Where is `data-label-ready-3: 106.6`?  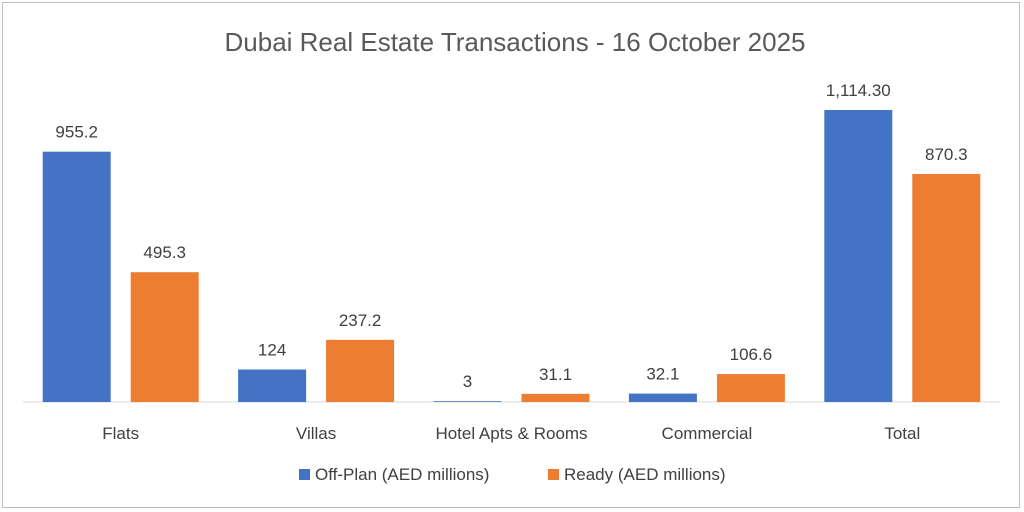
data-label-ready-3: 106.6 is located at coordinates (751, 354).